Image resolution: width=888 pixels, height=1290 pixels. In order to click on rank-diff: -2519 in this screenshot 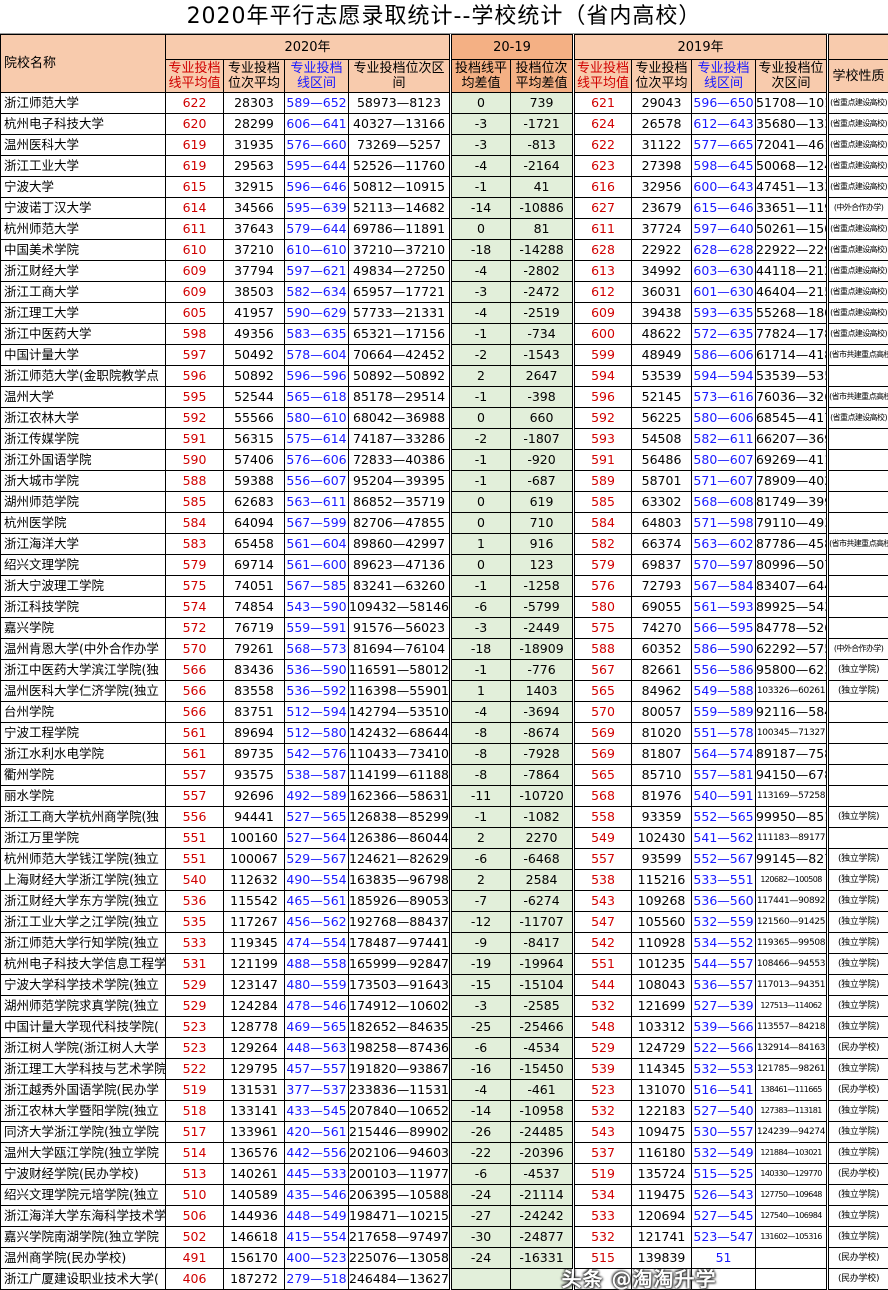, I will do `click(542, 313)`.